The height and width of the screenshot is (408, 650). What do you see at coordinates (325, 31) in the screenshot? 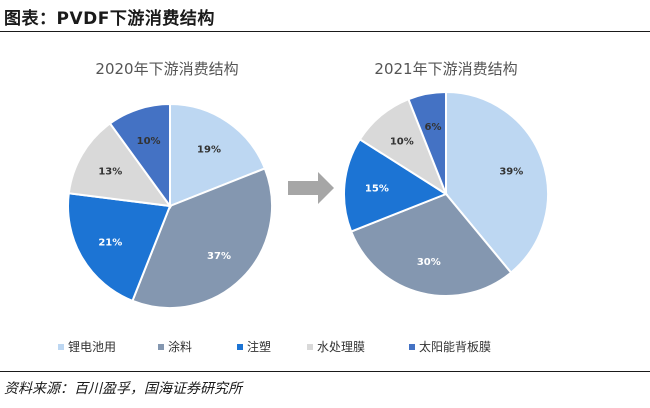
I see `top-rule` at bounding box center [325, 31].